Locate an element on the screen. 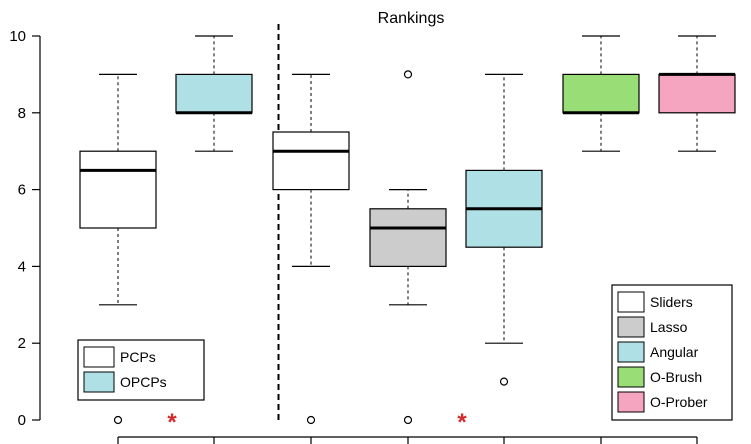 The width and height of the screenshot is (751, 444). legend-entry: Sliders is located at coordinates (655, 302).